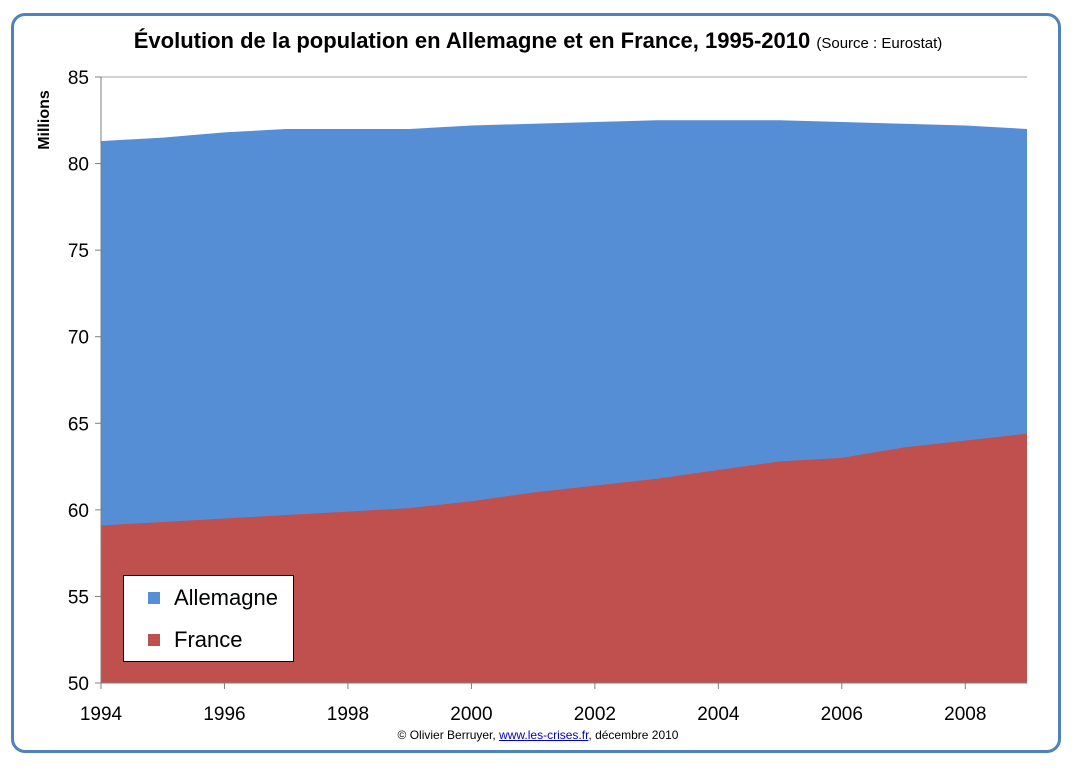 This screenshot has width=1076, height=771. Describe the element at coordinates (633, 735) in the screenshot. I see `footer-suffix: , décembre 2010` at that location.